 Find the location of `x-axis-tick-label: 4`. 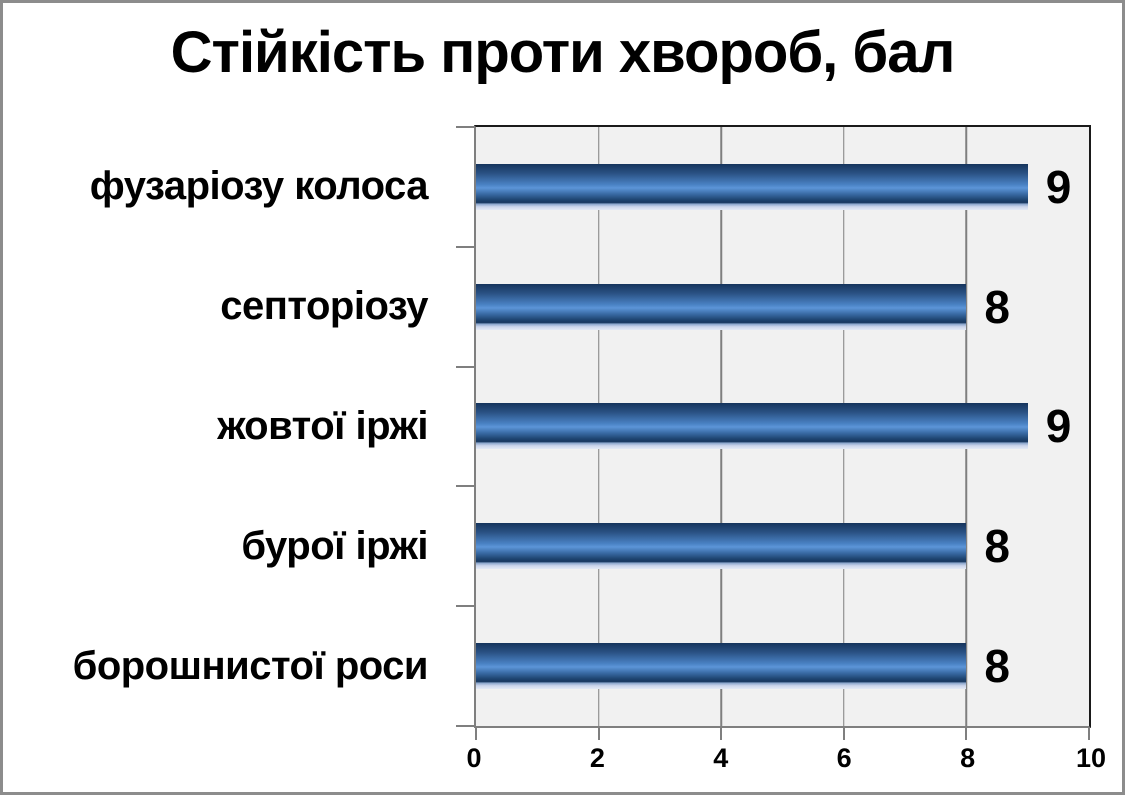

x-axis-tick-label: 4 is located at coordinates (721, 758).